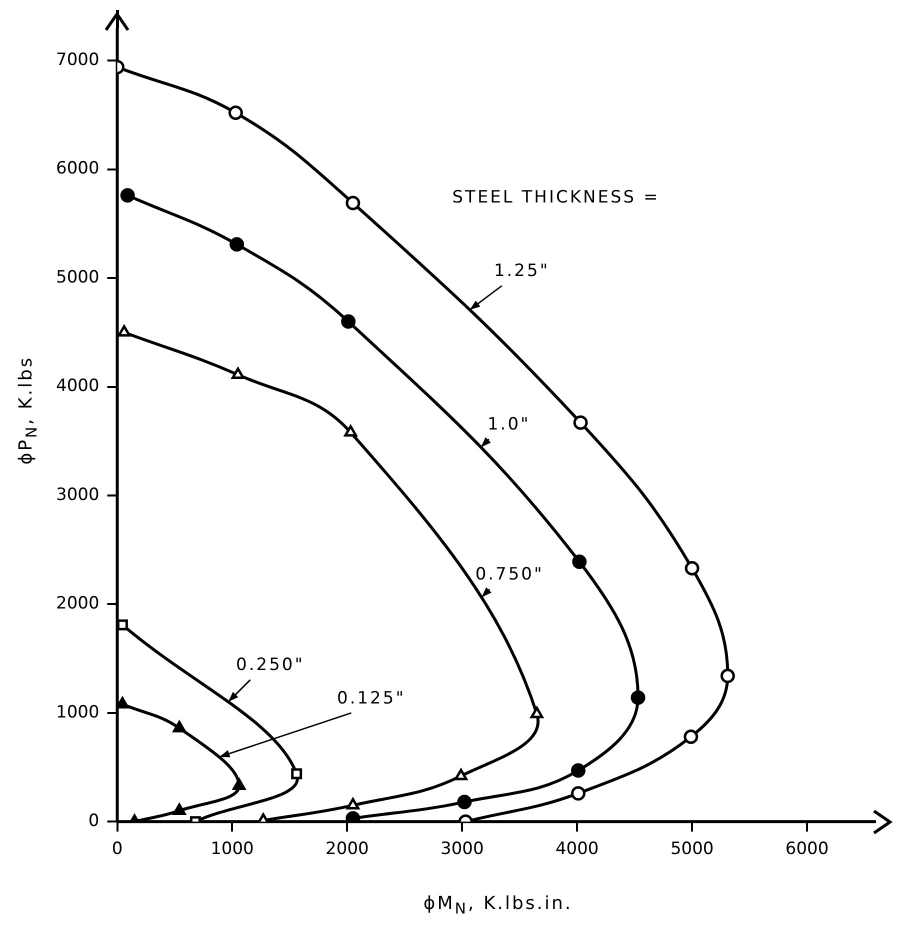 The image size is (908, 952). Describe the element at coordinates (78, 386) in the screenshot. I see `y-tick-label: 4000` at that location.